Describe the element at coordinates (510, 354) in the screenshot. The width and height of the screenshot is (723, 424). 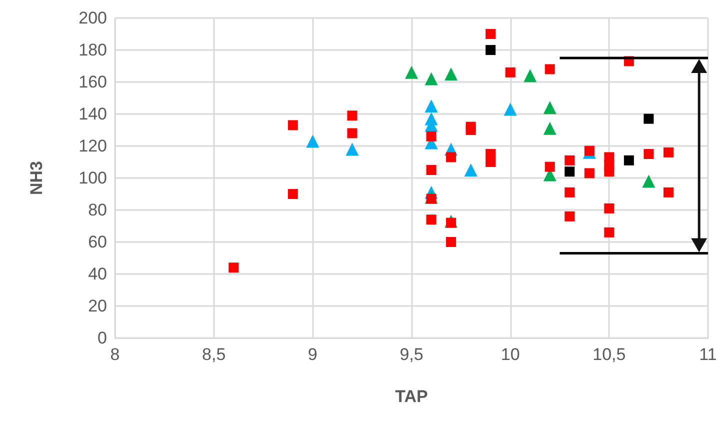
I see `x-tick-label: 10` at that location.